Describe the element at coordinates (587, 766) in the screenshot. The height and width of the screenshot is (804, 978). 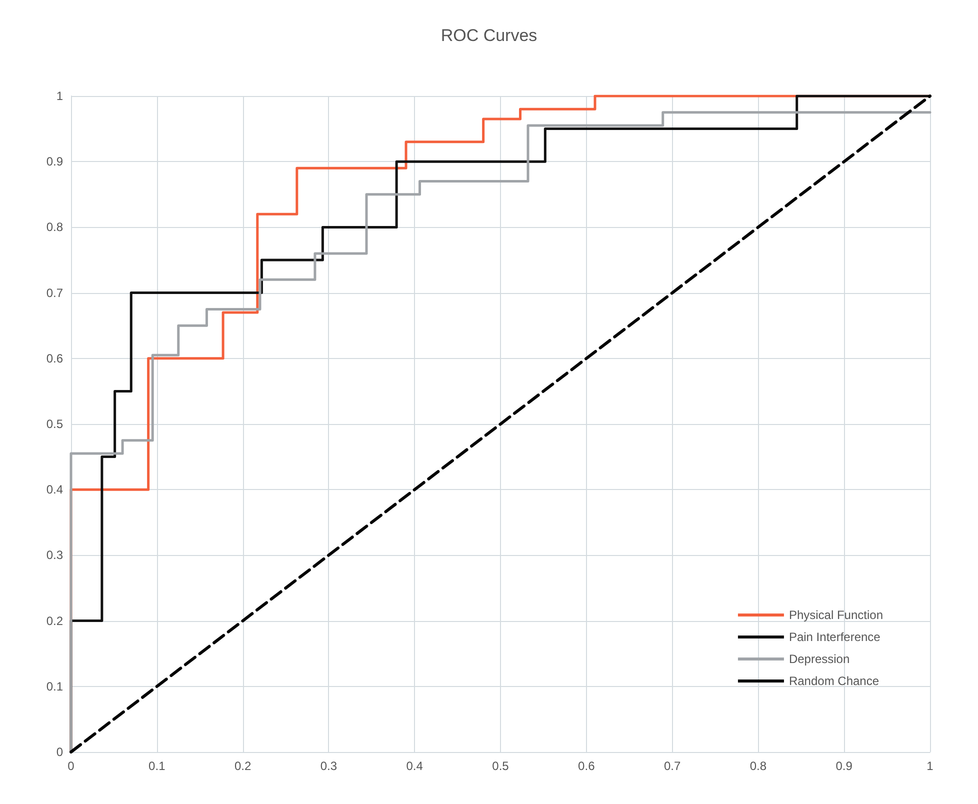
I see `x-tick-label: 0.6` at that location.